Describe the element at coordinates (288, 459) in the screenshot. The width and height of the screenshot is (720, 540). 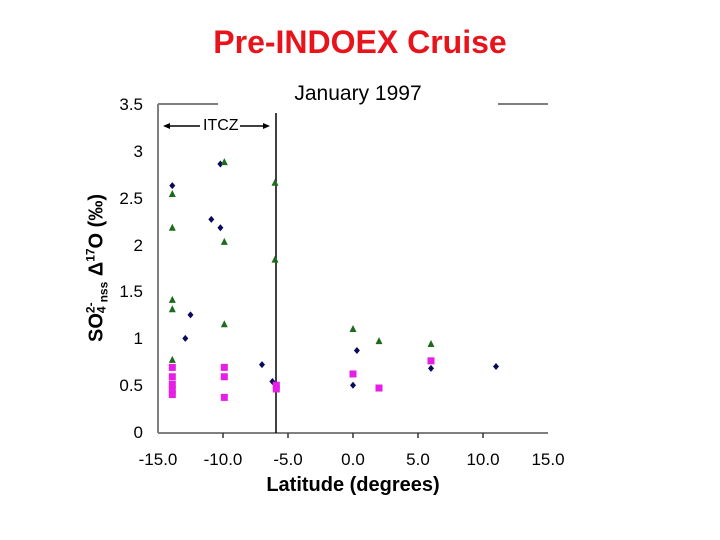
I see `x-tick-label: -5.0` at that location.